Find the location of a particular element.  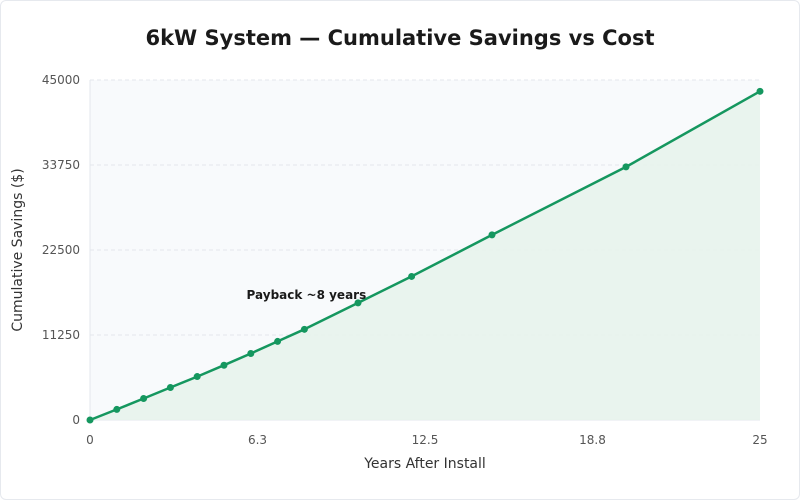

x-tick-label: 0 is located at coordinates (90, 440).